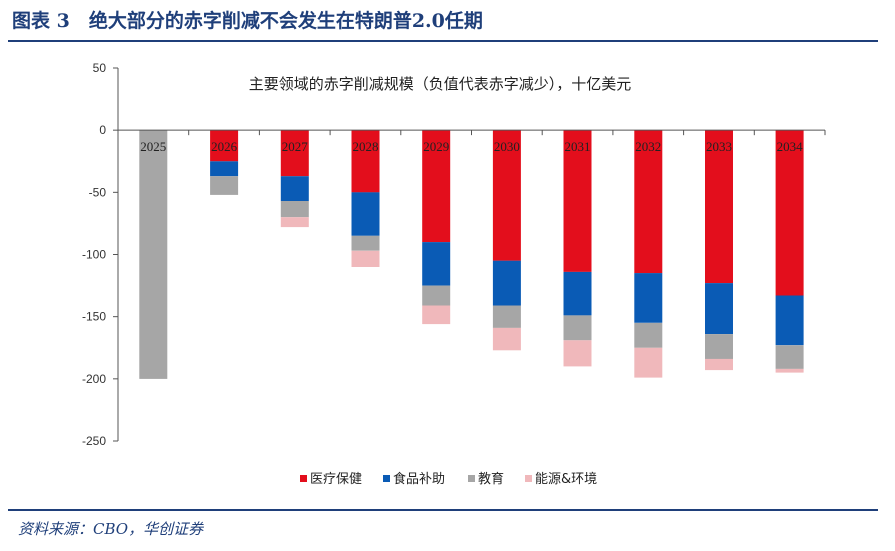  Describe the element at coordinates (294, 209) in the screenshot. I see `bar-segment-2027-s2` at that location.